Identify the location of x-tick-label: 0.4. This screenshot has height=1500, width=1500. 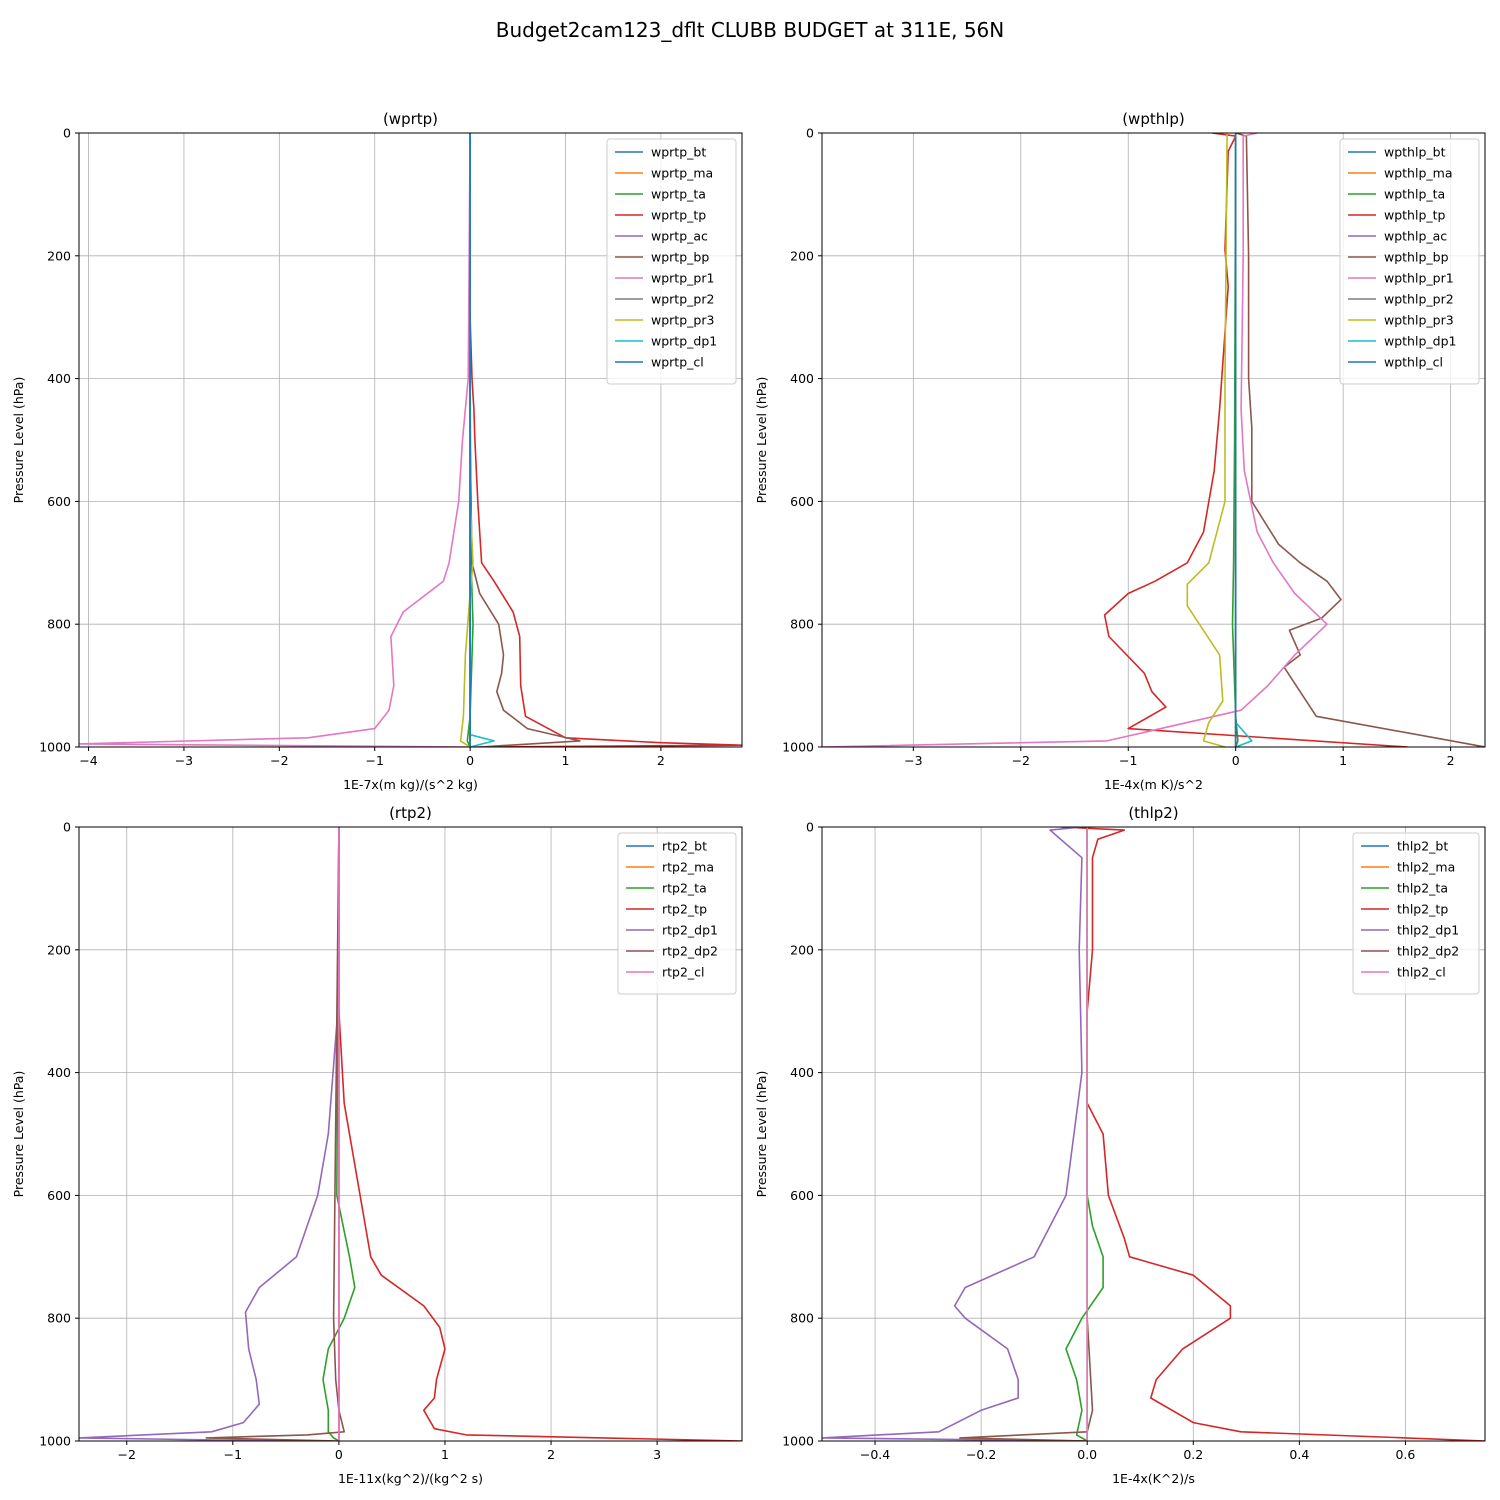
(1299, 1454).